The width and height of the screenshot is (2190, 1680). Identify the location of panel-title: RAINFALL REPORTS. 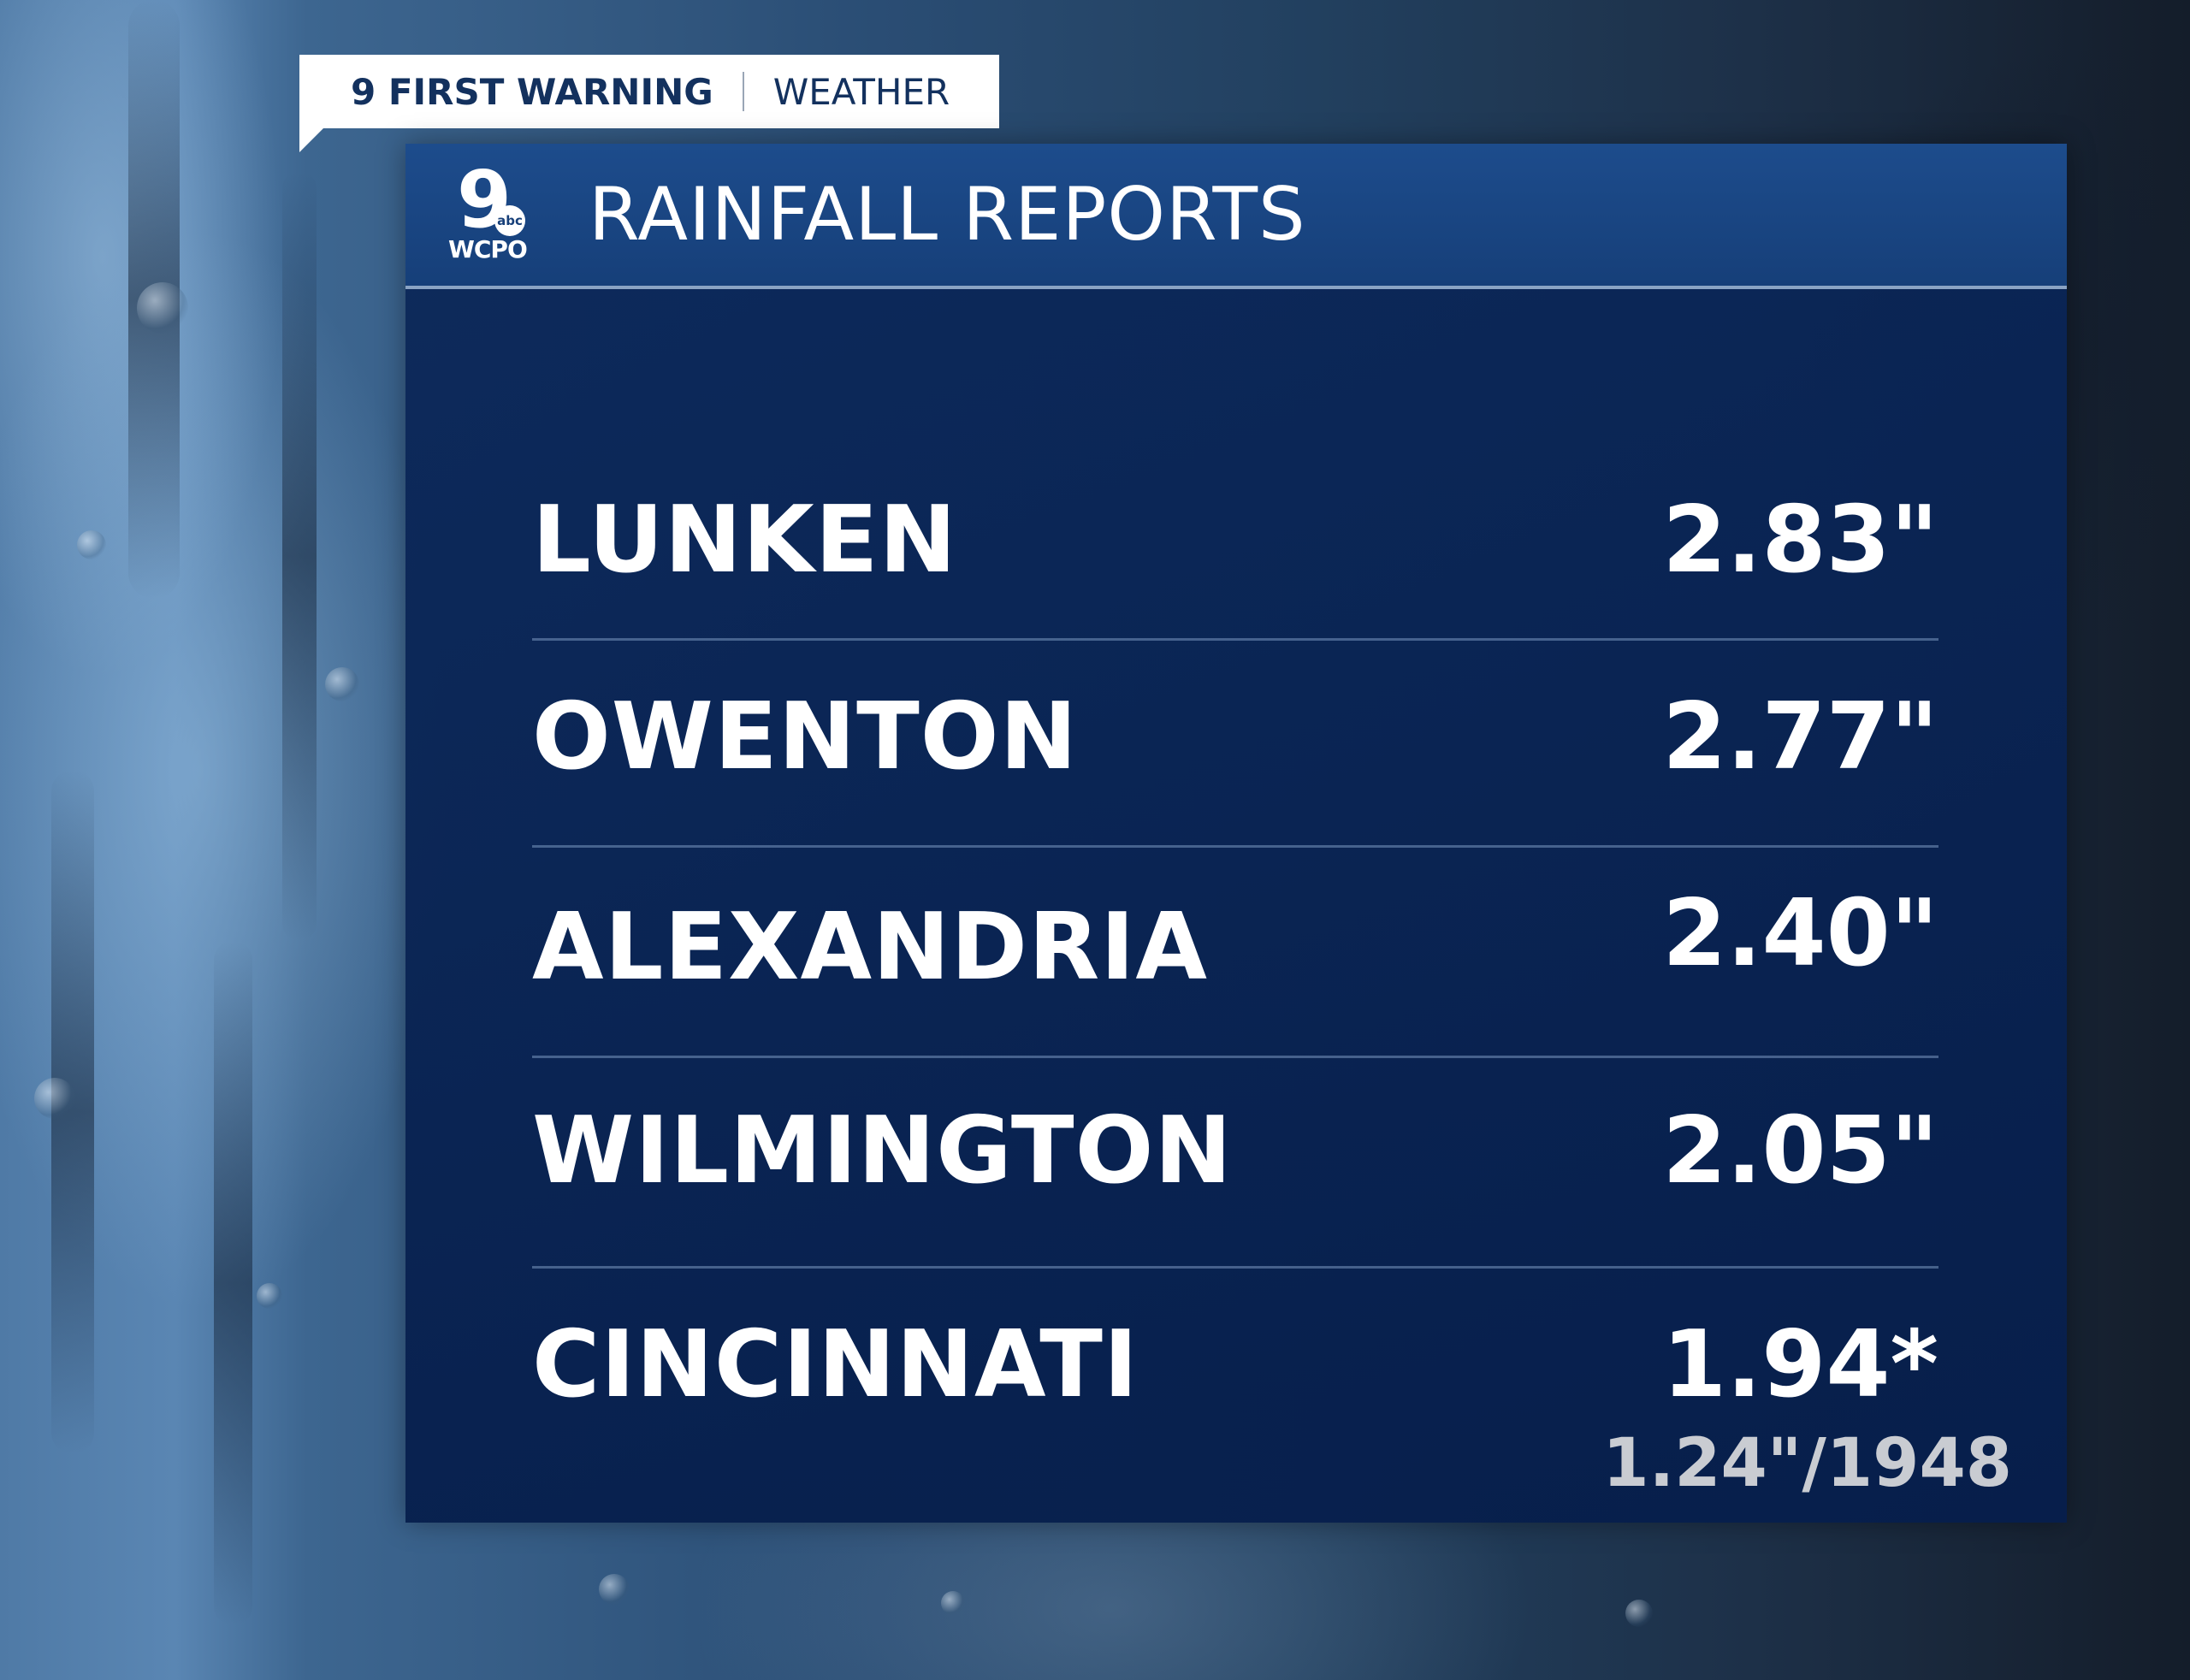
(947, 215).